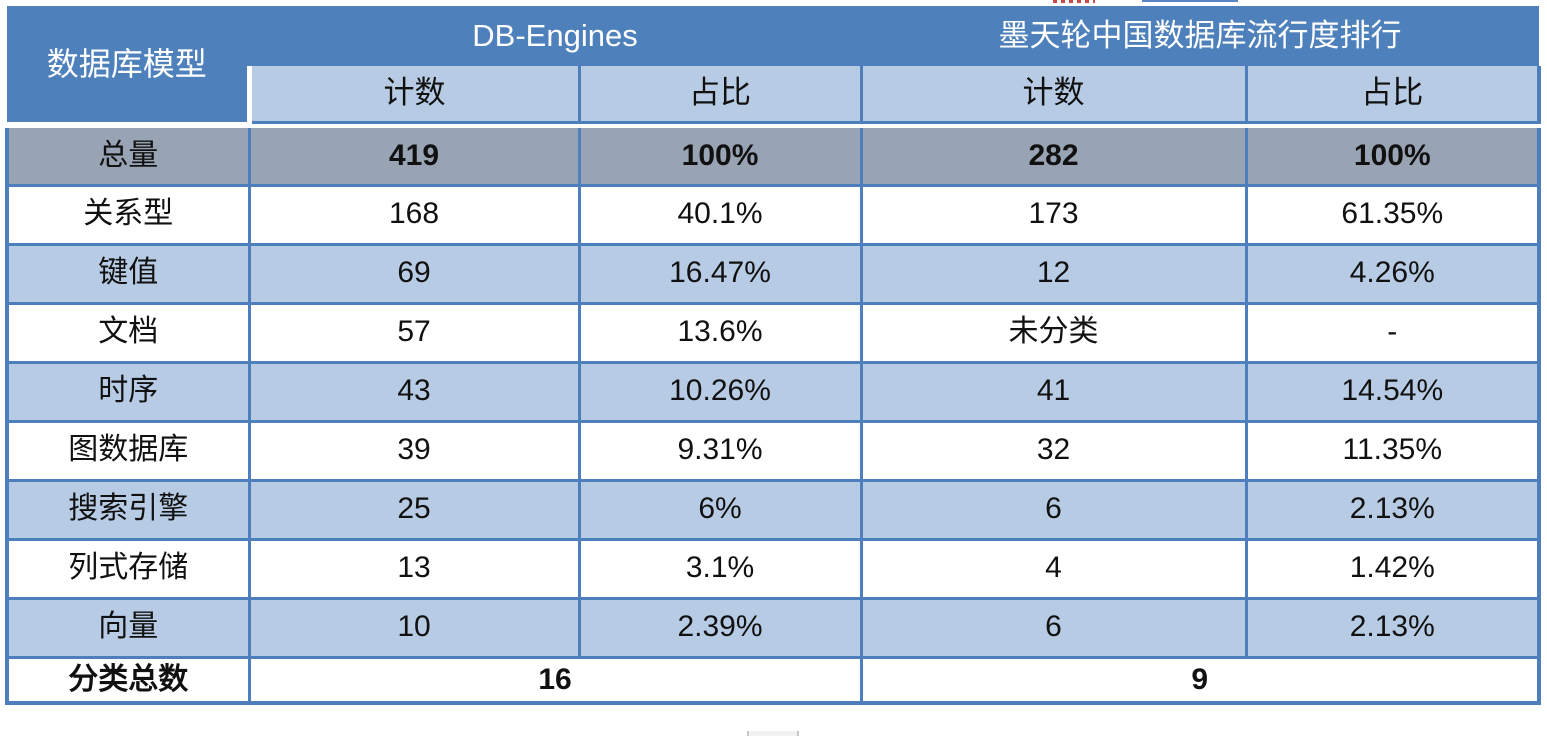 This screenshot has width=1547, height=738. I want to click on row-label-cell: 键值, so click(128, 273).